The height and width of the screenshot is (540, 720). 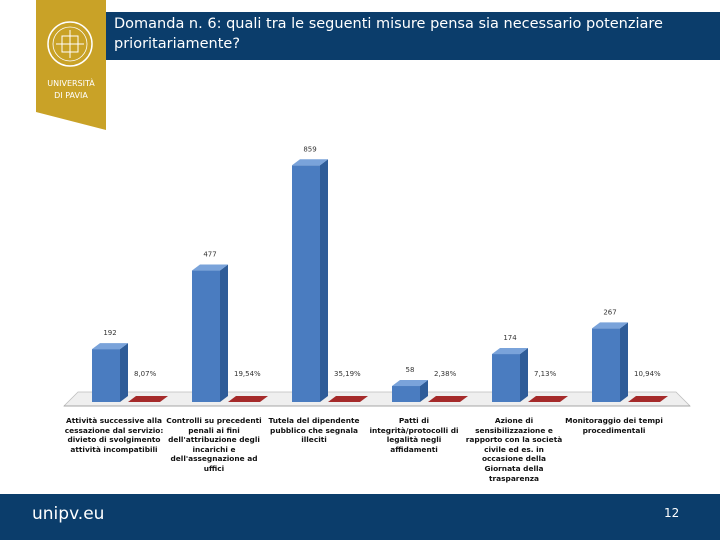 I want to click on count-label-3: 58, so click(x=410, y=370).